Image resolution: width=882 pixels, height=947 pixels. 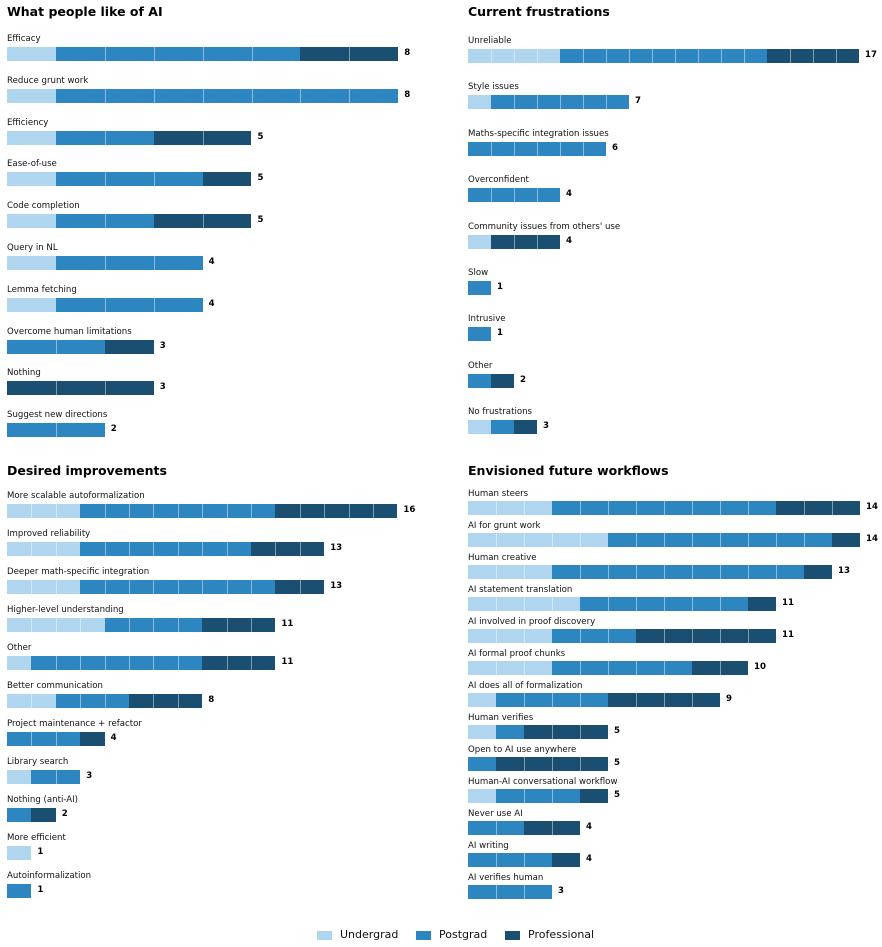 I want to click on category-label: Autoinformalization, so click(x=49, y=876).